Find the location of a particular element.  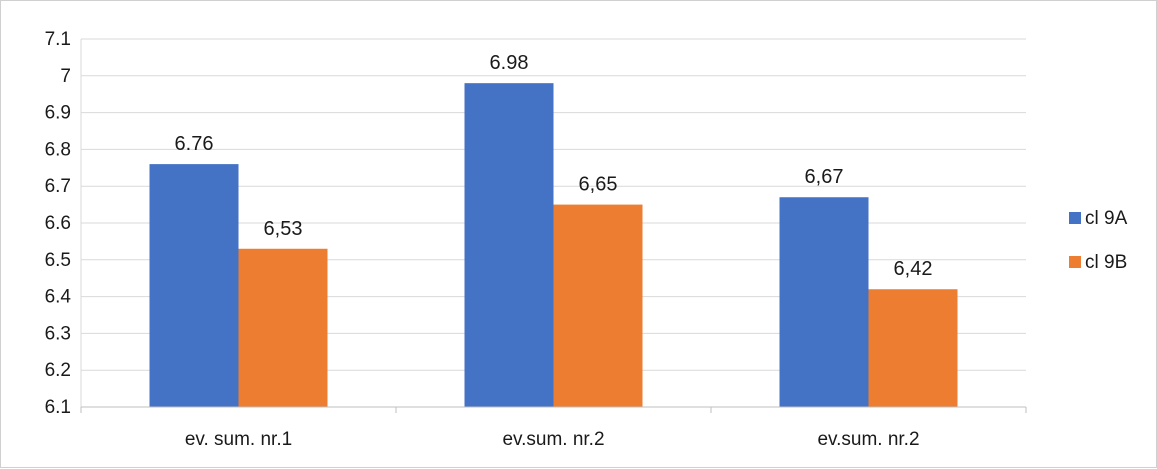

data-label: 6,67 is located at coordinates (824, 177).